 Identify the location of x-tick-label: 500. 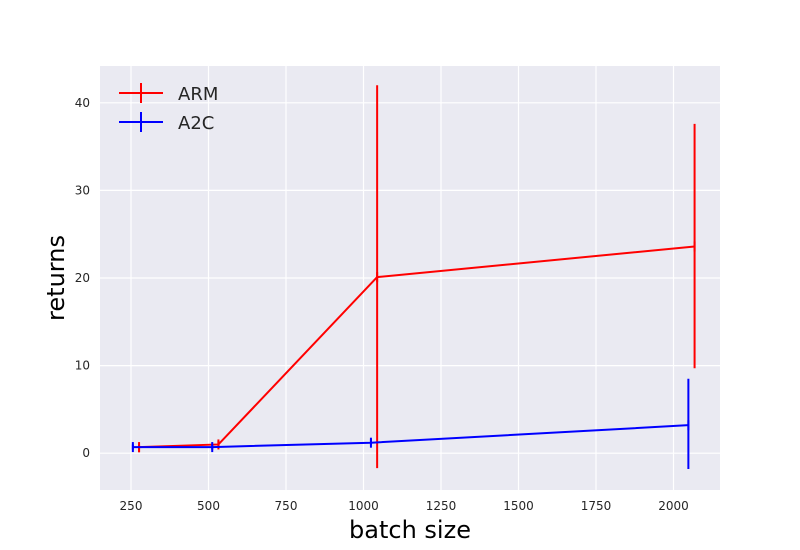
(208, 506).